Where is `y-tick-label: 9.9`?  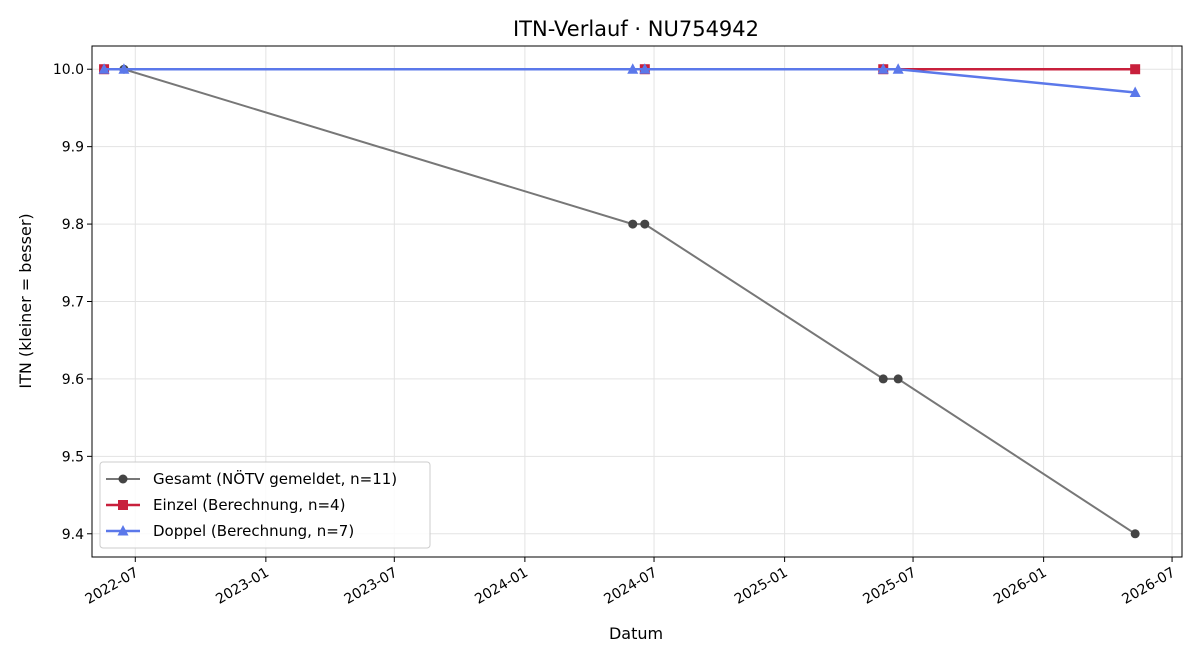
y-tick-label: 9.9 is located at coordinates (73, 148).